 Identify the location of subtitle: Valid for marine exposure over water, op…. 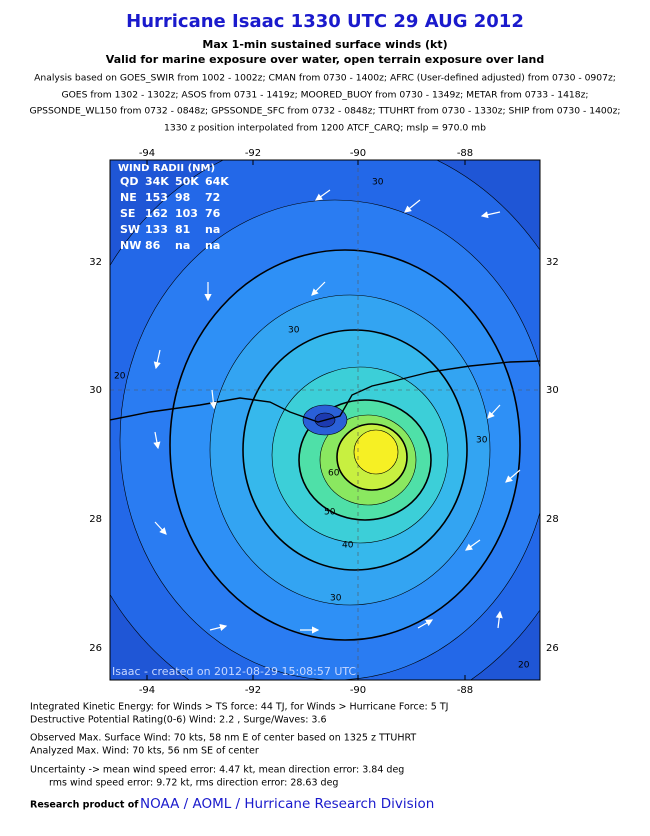
(325, 59).